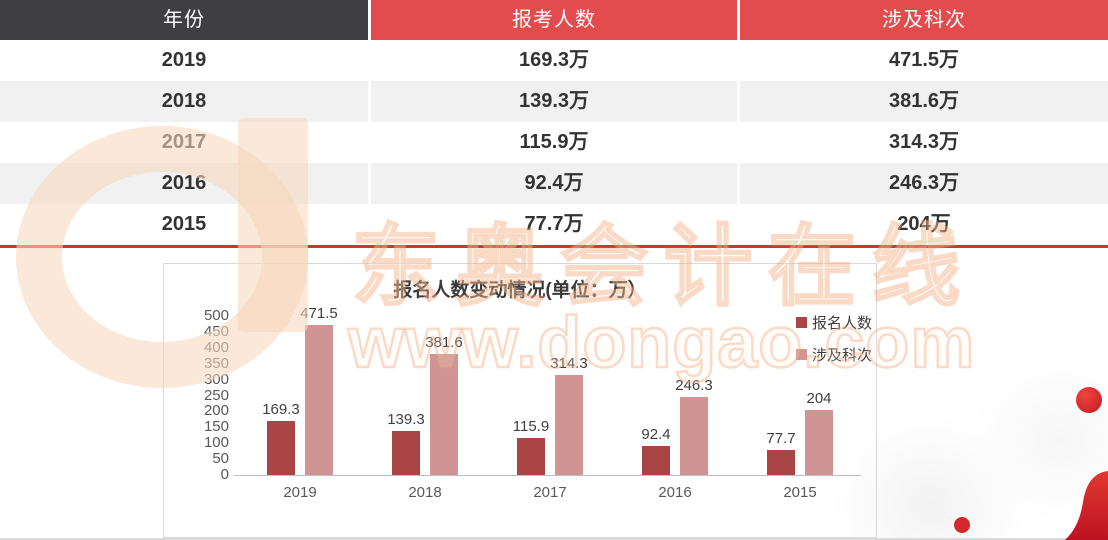  I want to click on y-axis-tick-label: 200, so click(216, 411).